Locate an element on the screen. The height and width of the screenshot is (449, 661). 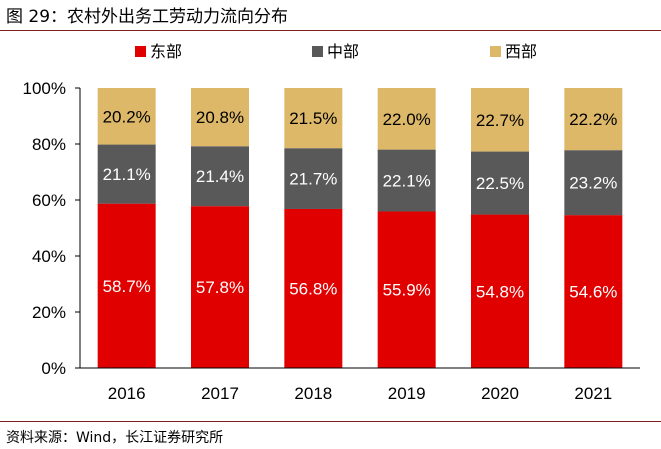
y-tick-label: 100% is located at coordinates (44, 88).